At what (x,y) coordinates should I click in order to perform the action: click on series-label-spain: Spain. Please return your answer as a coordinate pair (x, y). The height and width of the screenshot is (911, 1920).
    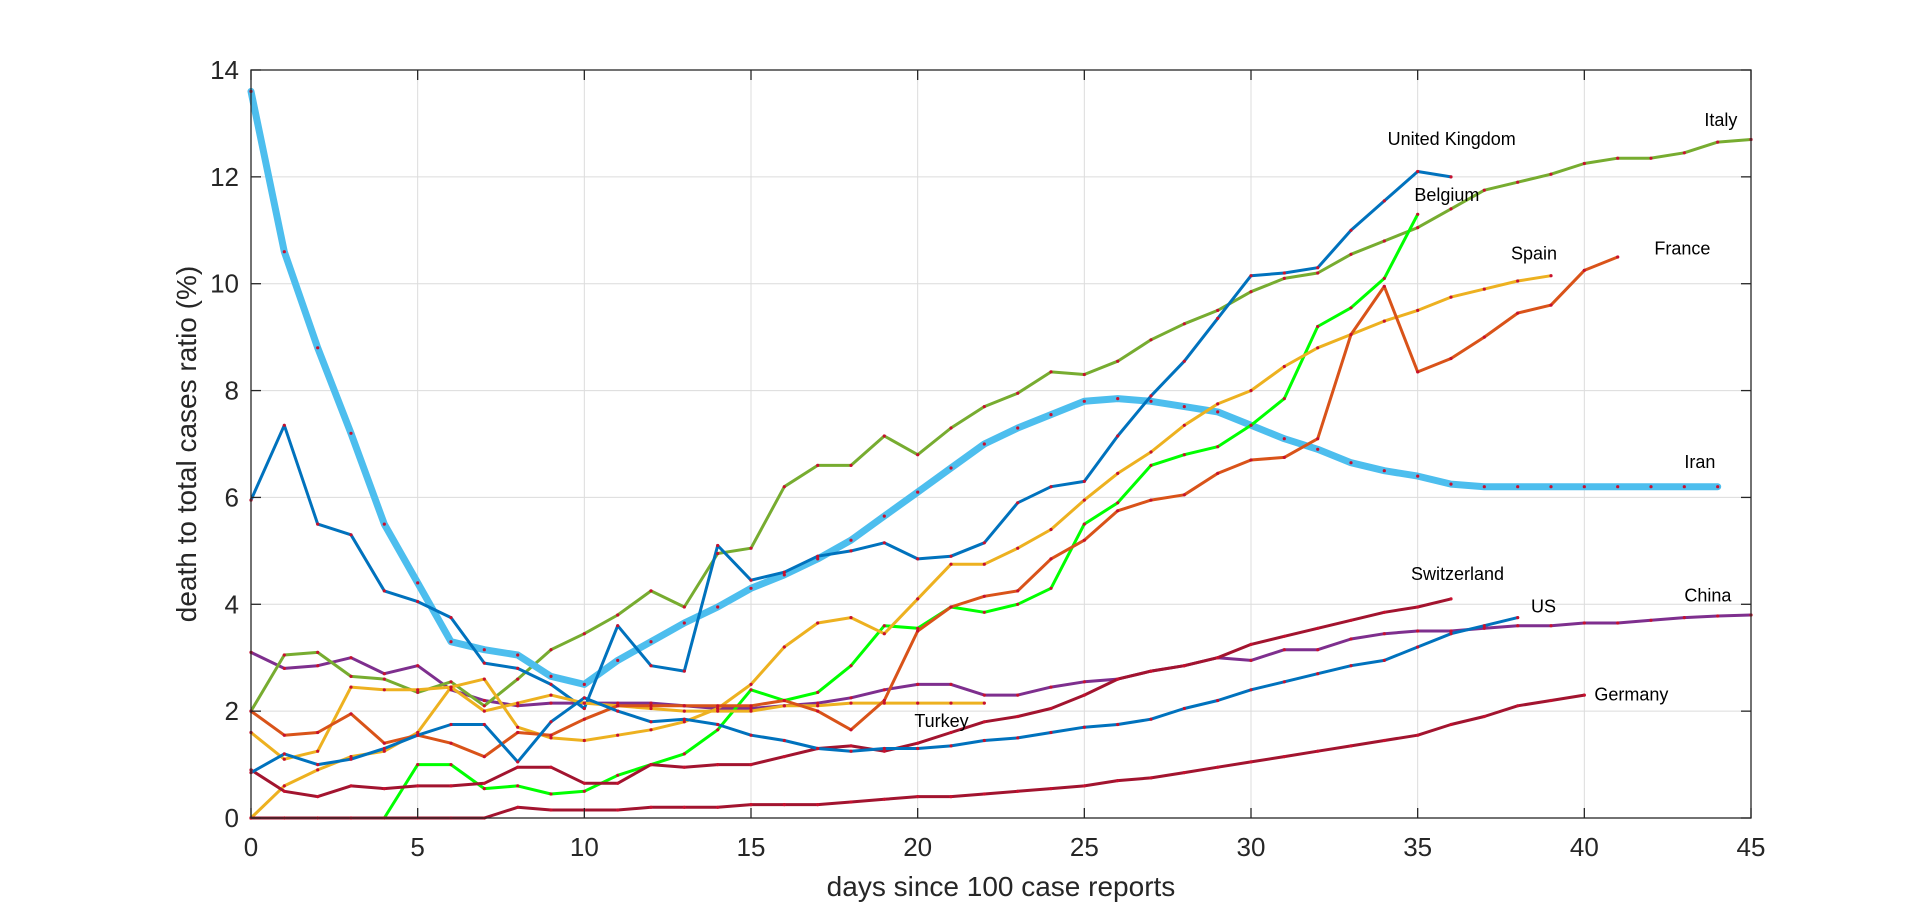
    Looking at the image, I should click on (1534, 254).